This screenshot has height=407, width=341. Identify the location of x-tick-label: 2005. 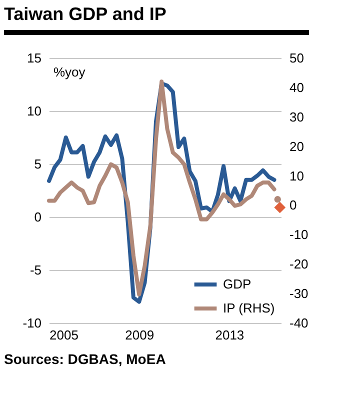
(64, 335).